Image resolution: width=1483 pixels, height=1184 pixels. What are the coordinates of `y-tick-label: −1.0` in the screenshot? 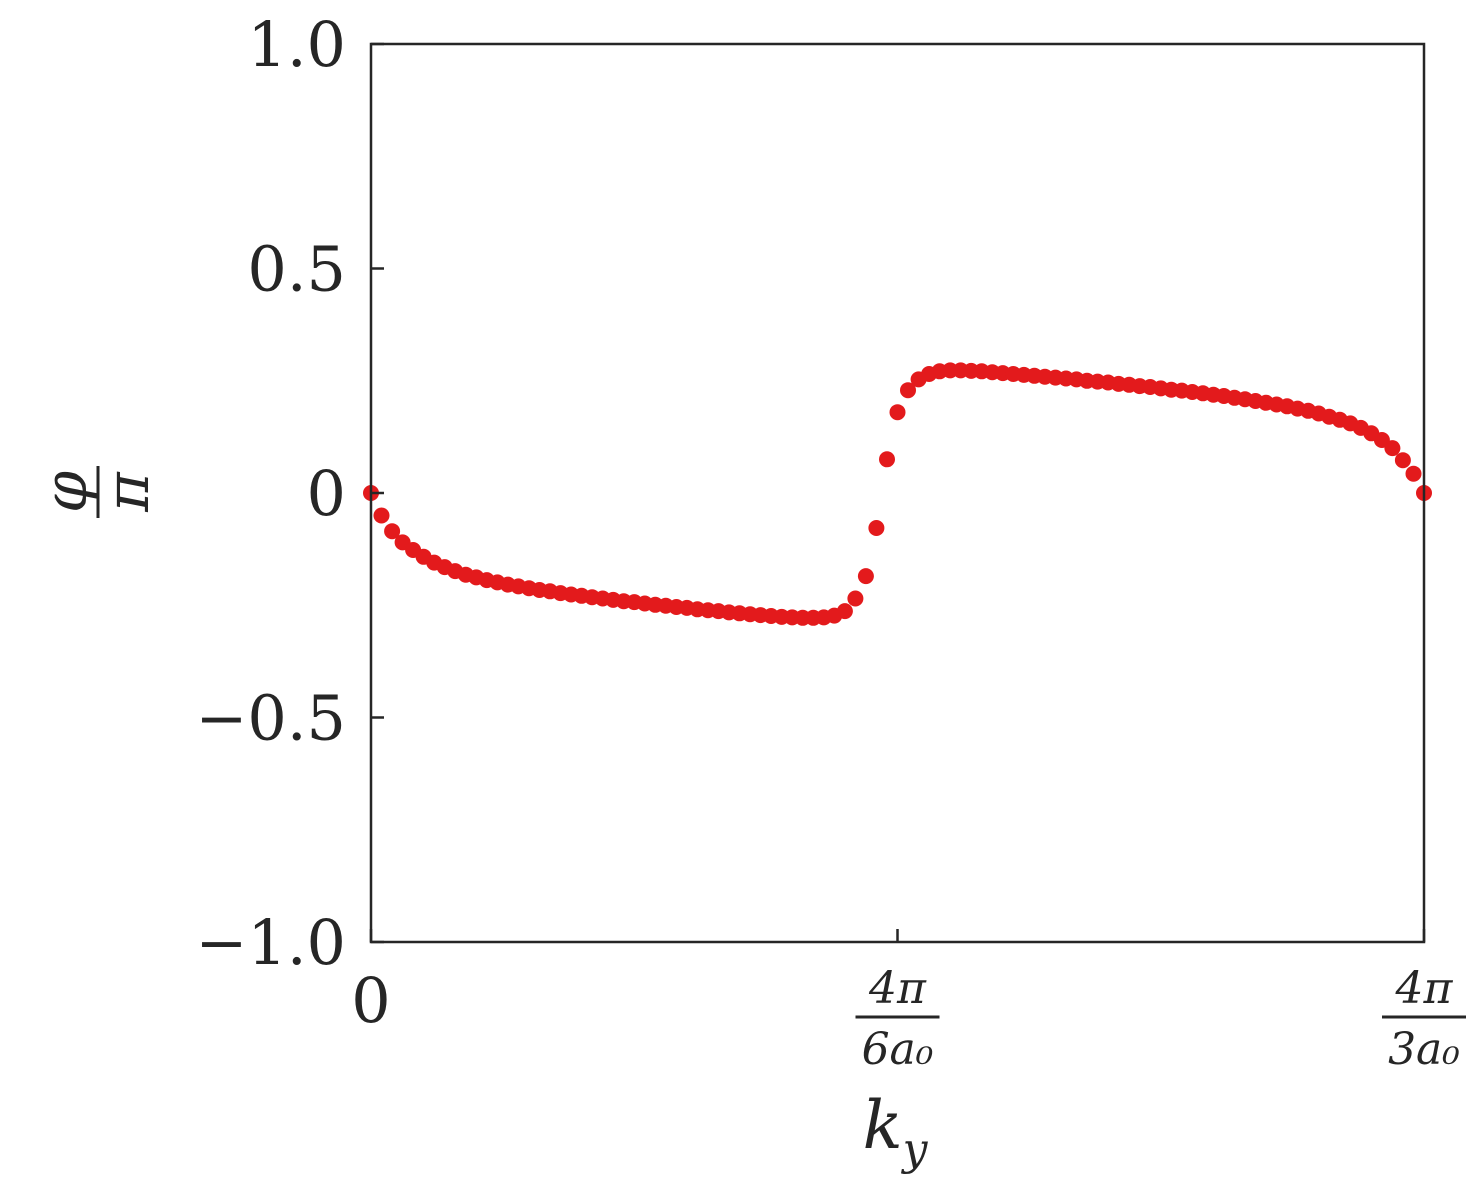 It's located at (270, 942).